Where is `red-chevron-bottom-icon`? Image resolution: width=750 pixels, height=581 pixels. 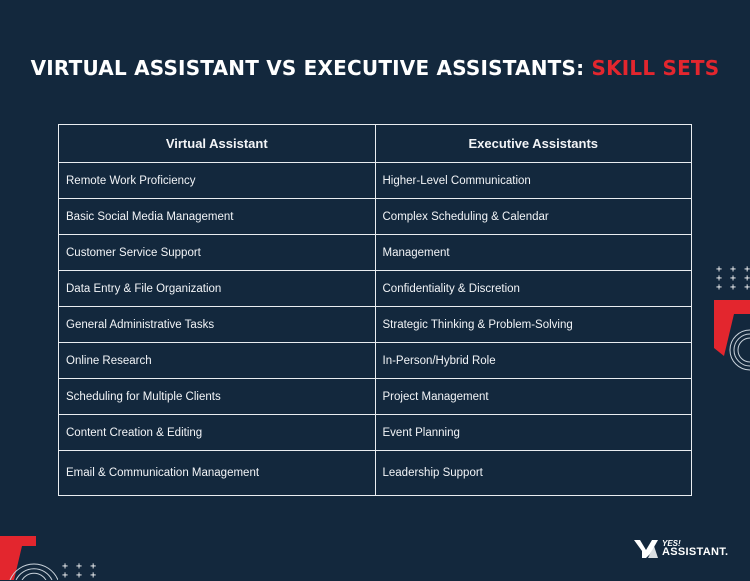 red-chevron-bottom-icon is located at coordinates (29, 558).